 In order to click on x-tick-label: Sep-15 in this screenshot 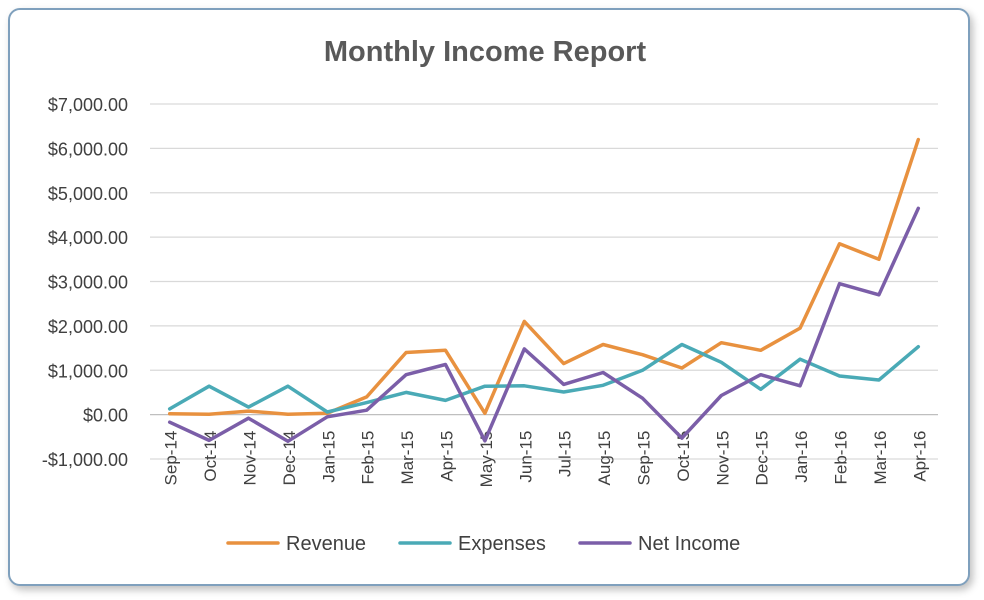, I will do `click(644, 458)`.